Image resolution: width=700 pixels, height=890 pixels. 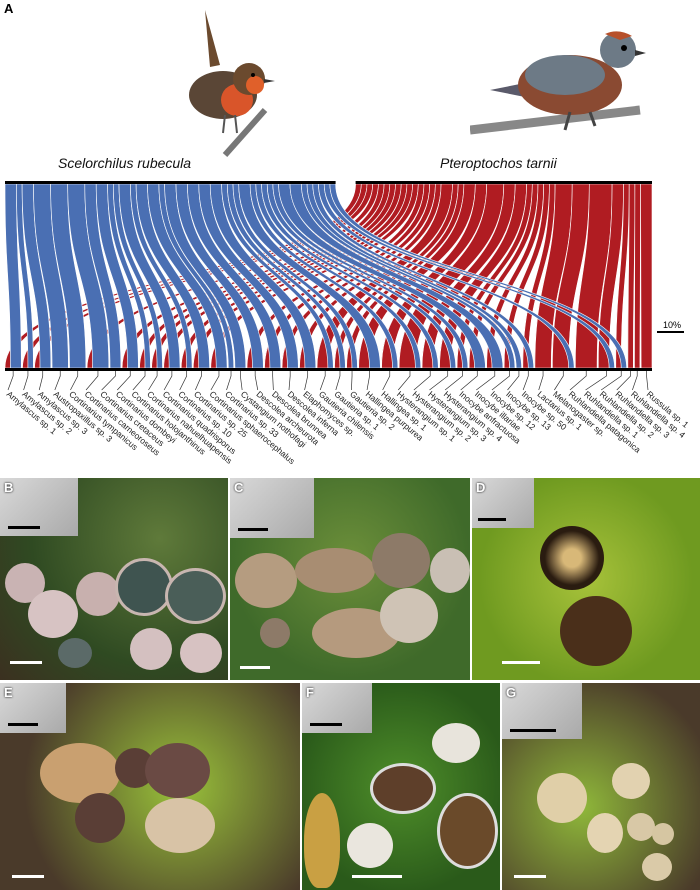 I want to click on photo-panel-c: C, so click(x=350, y=579).